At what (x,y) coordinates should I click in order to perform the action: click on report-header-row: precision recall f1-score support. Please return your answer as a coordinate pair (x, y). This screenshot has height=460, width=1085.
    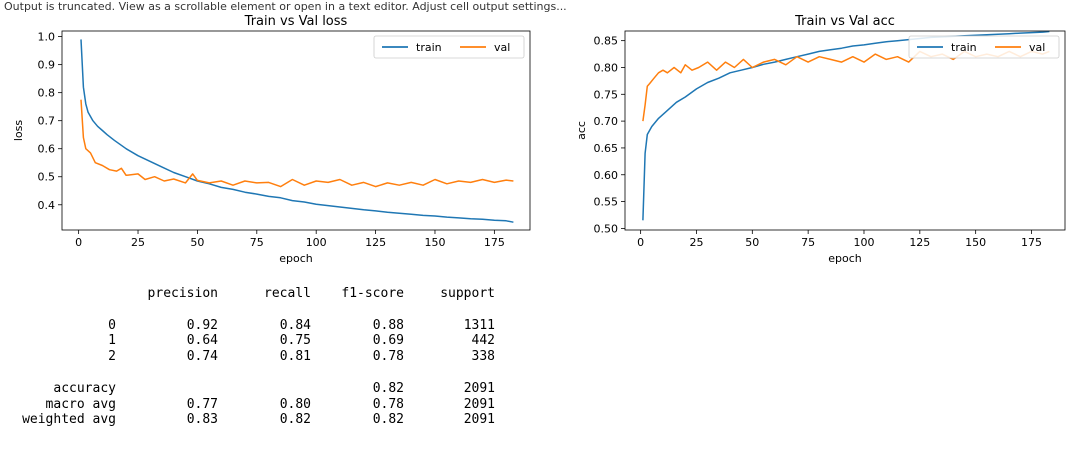
    Looking at the image, I should click on (542, 294).